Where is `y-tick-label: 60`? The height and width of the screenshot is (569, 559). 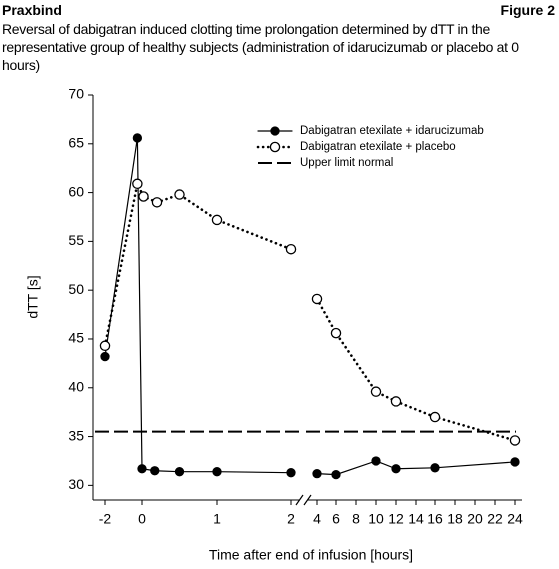 y-tick-label: 60 is located at coordinates (76, 191).